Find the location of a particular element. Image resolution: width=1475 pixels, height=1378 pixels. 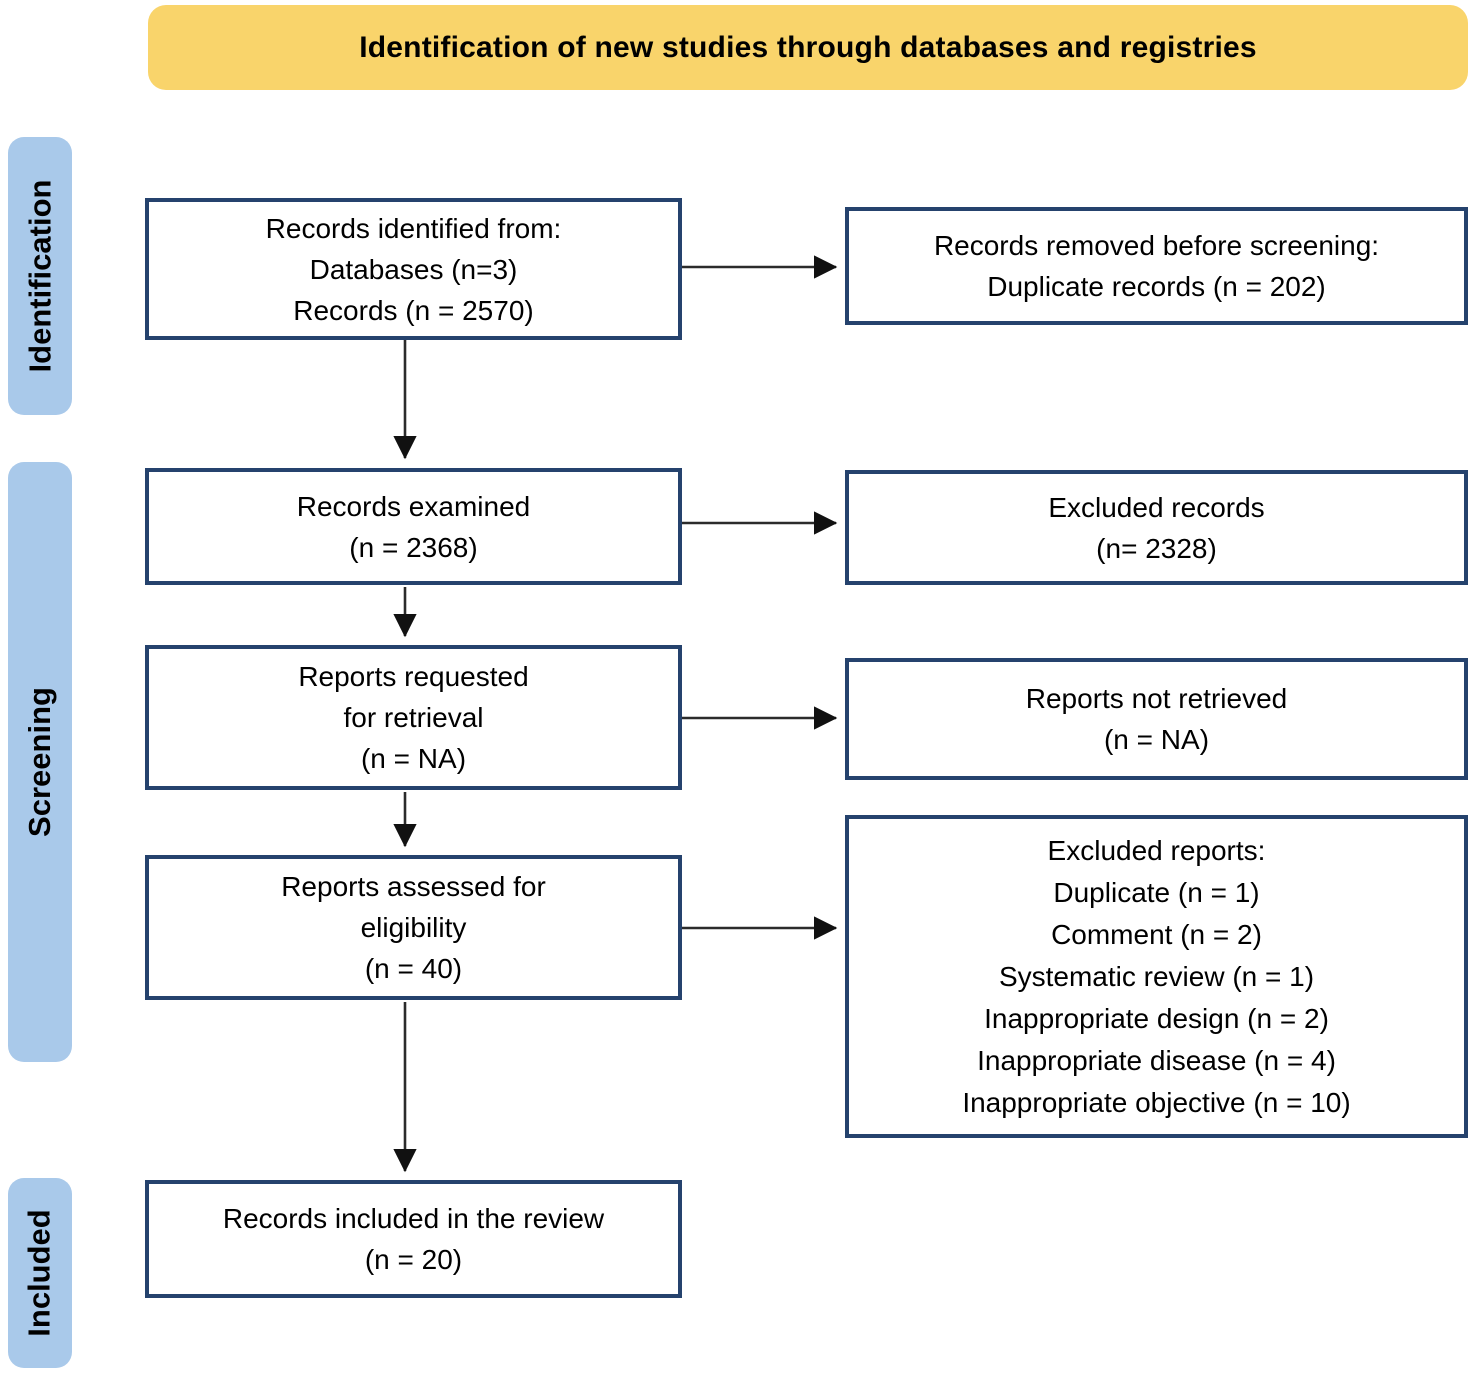

box-line: Duplicate records (n = 202) is located at coordinates (1156, 286).